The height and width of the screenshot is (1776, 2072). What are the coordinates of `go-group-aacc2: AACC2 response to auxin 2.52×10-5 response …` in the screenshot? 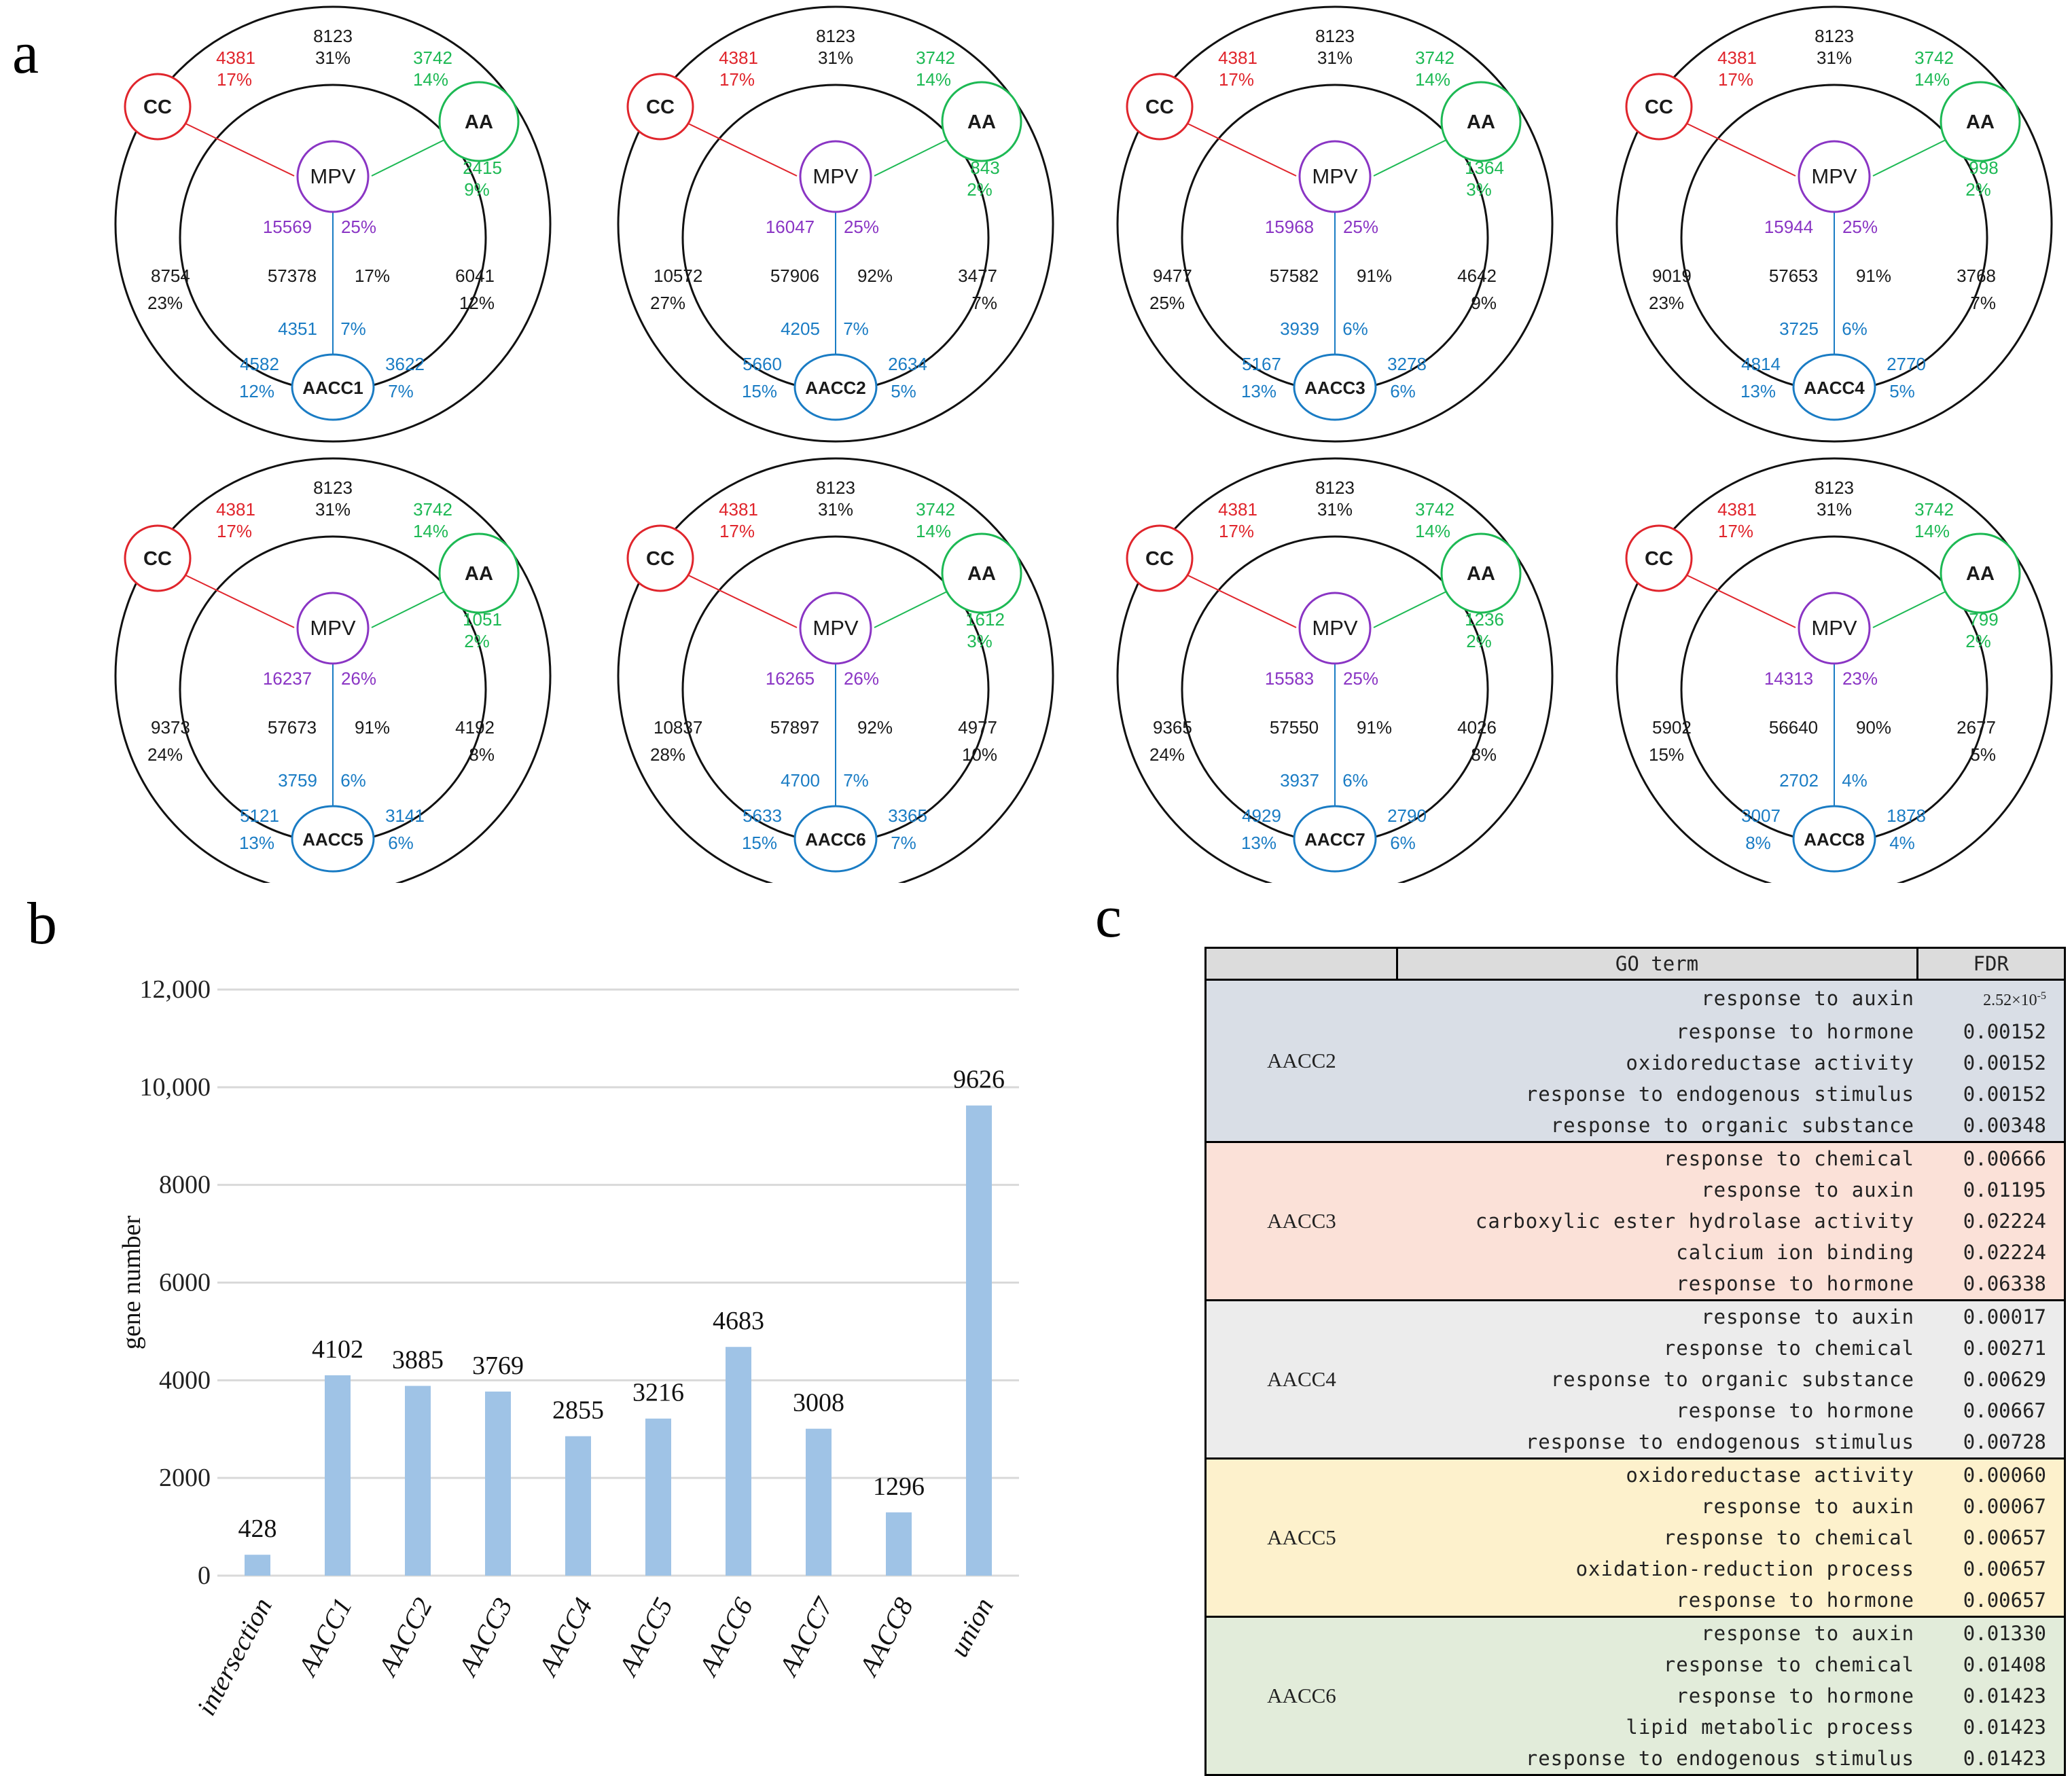 It's located at (1635, 1060).